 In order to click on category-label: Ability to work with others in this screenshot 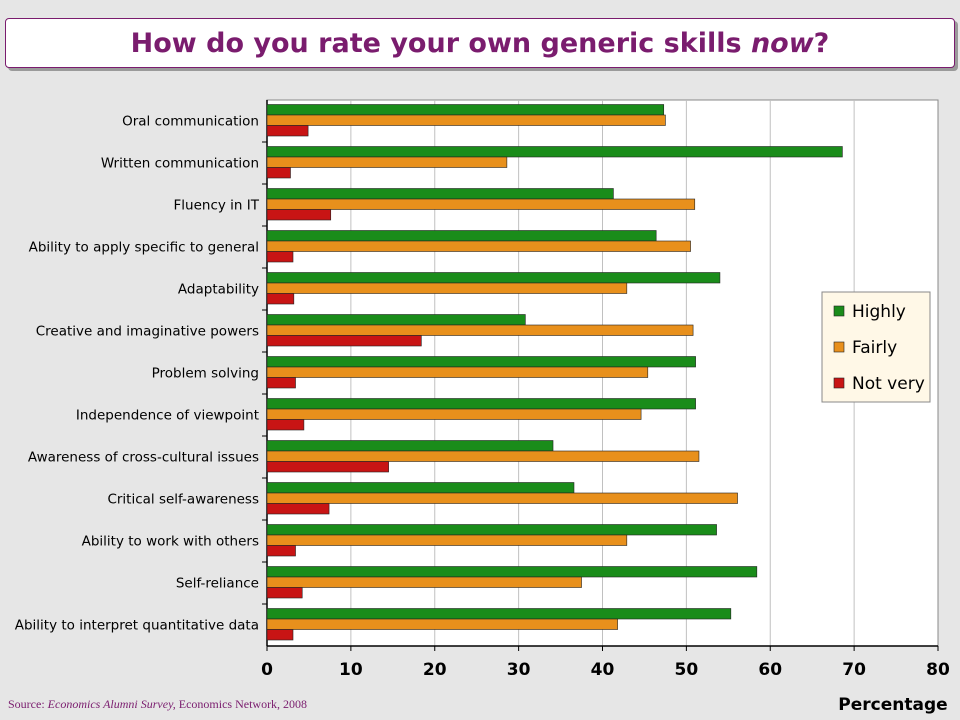, I will do `click(170, 541)`.